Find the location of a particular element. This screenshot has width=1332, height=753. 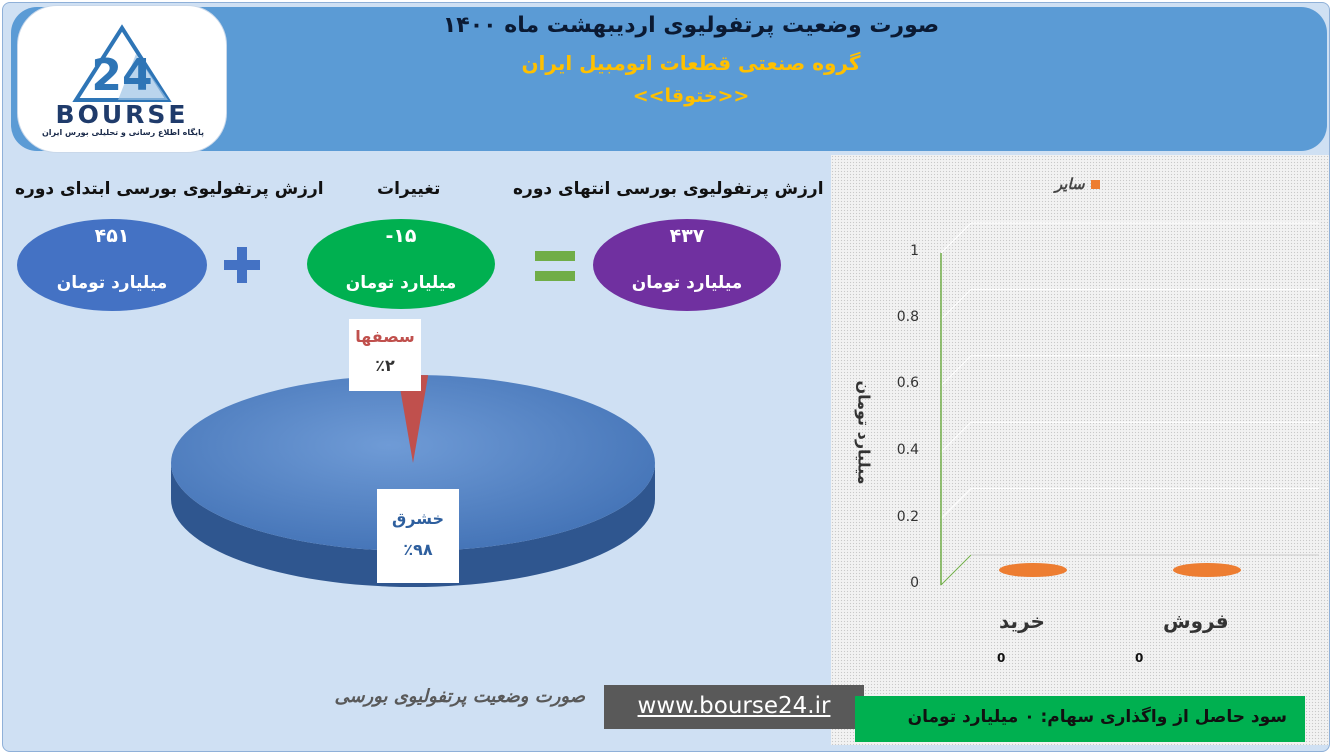

x-category-buy: خرید is located at coordinates (1022, 621).